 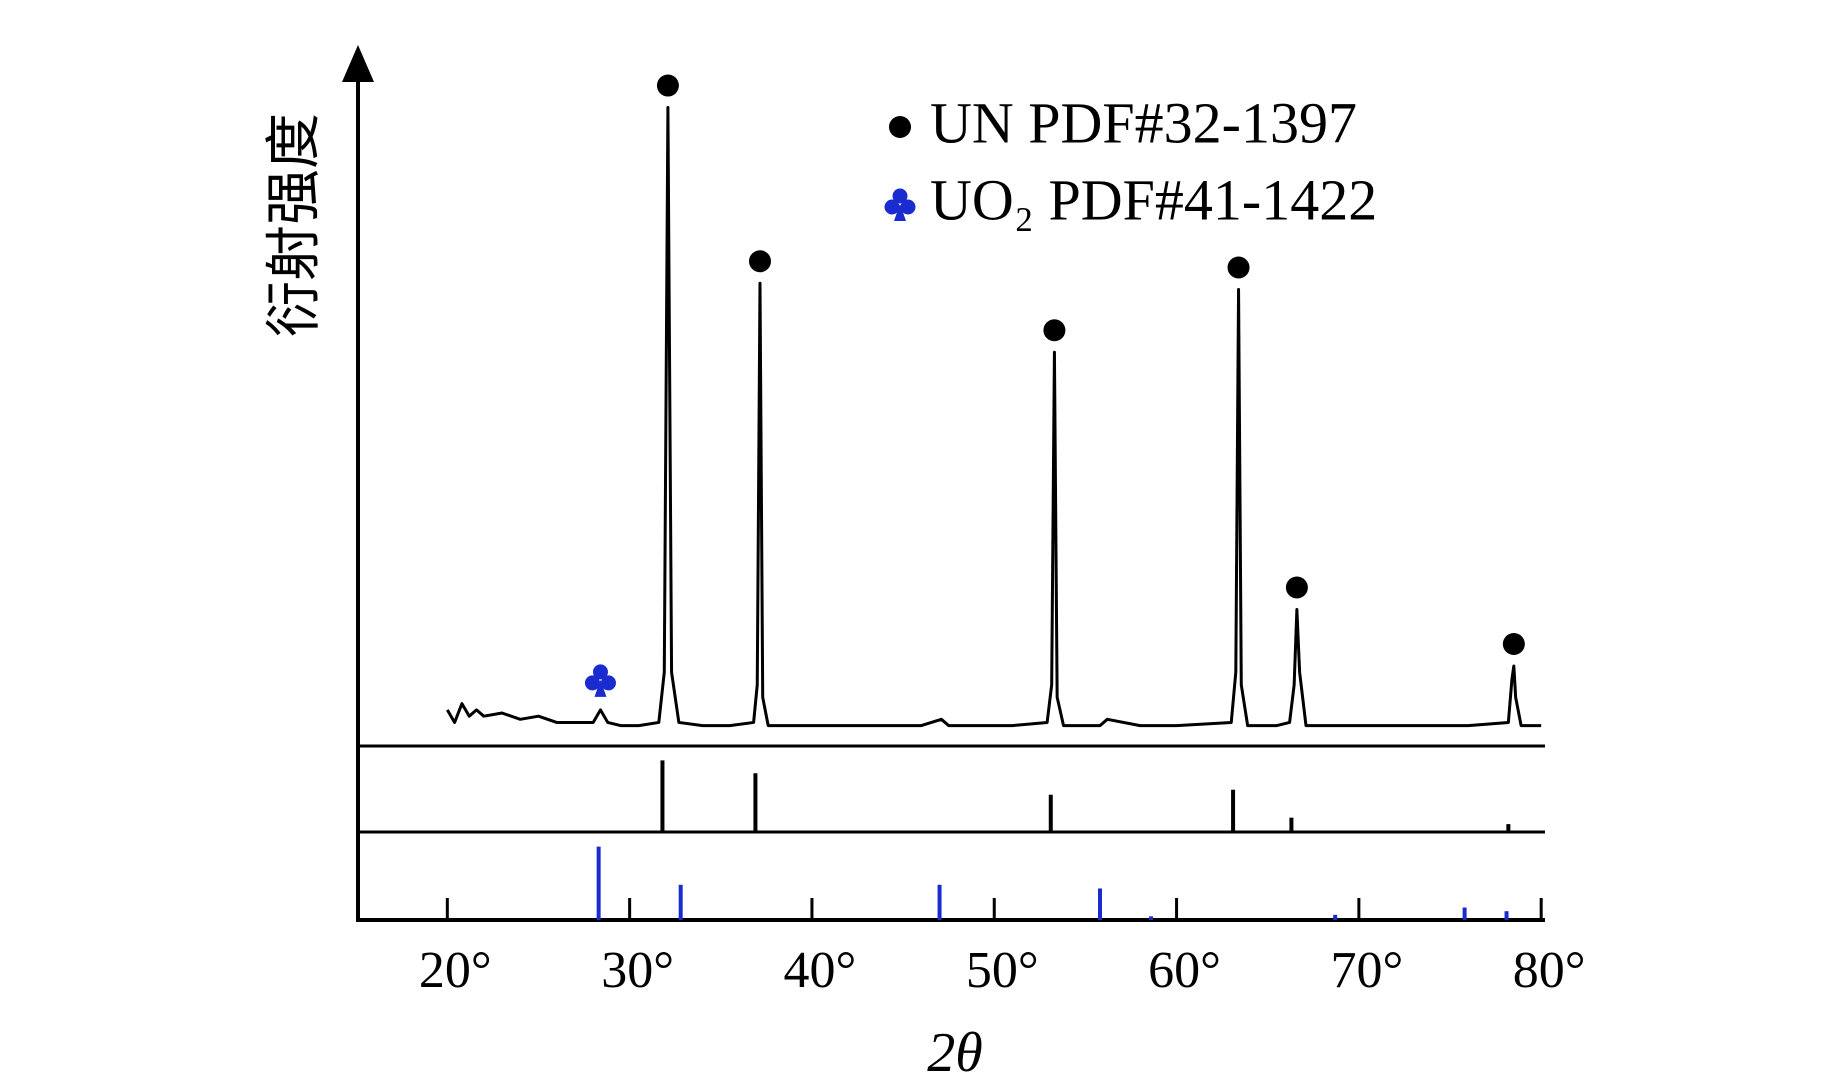 What do you see at coordinates (820, 970) in the screenshot?
I see `x-tick-label: 40°` at bounding box center [820, 970].